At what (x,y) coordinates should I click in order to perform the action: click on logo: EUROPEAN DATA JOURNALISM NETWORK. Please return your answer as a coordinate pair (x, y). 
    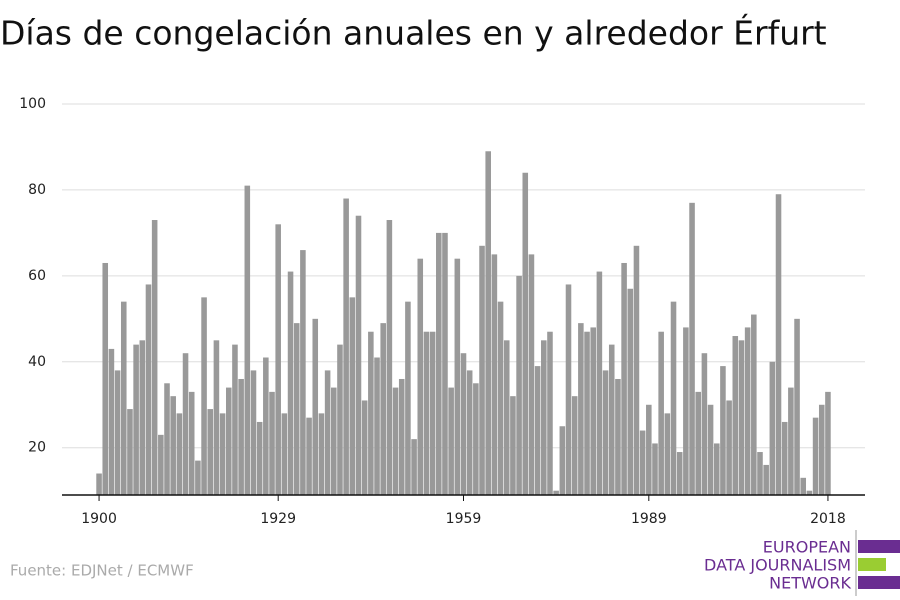
    Looking at the image, I should click on (802, 563).